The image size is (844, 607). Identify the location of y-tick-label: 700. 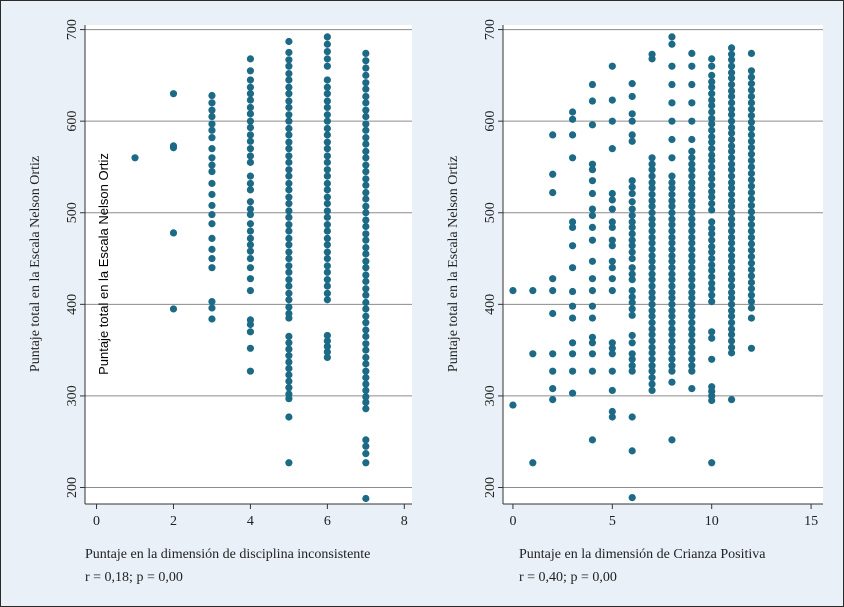
(490, 29).